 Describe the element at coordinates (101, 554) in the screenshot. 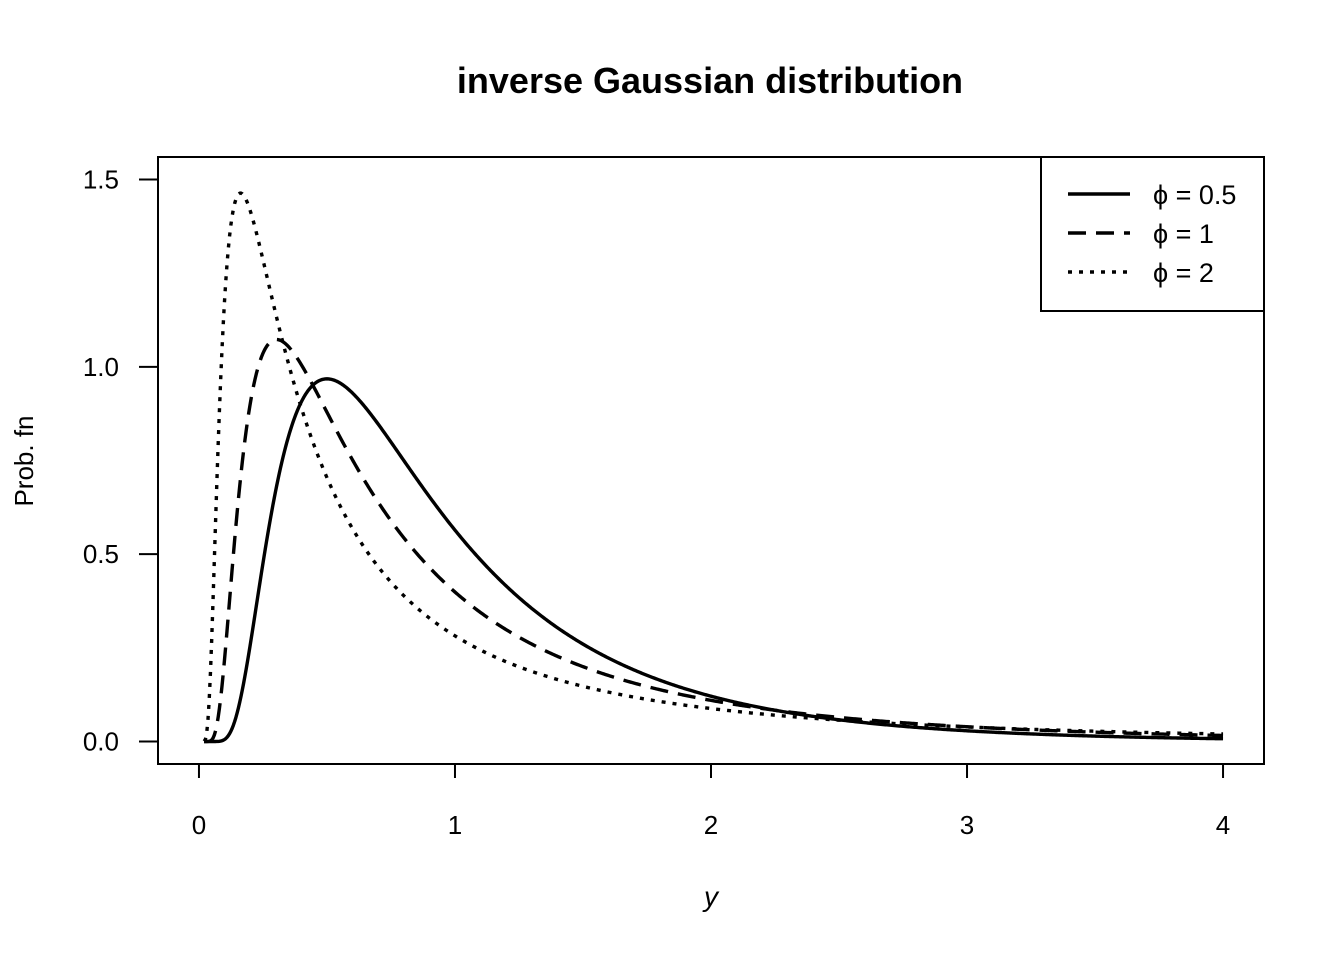

I see `y-tick-label: 0.5` at that location.